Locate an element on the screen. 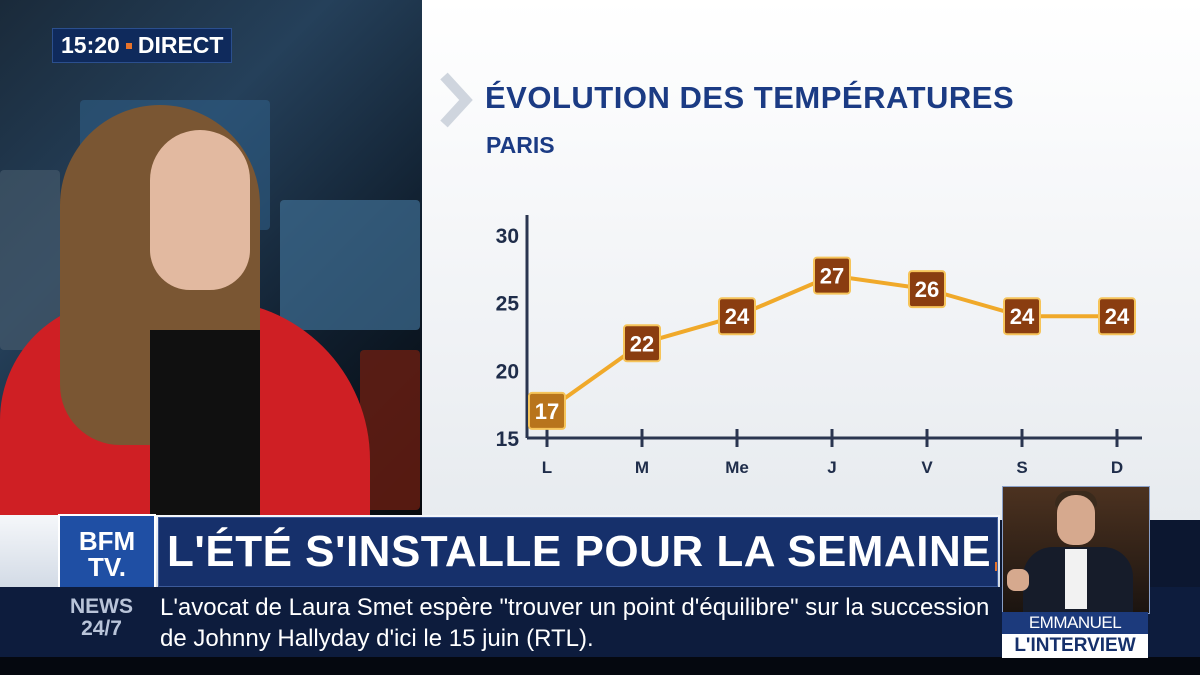  headline-text: L'ÉTÉ S'INSTALLE POUR LA SEMAINE is located at coordinates (579, 551).